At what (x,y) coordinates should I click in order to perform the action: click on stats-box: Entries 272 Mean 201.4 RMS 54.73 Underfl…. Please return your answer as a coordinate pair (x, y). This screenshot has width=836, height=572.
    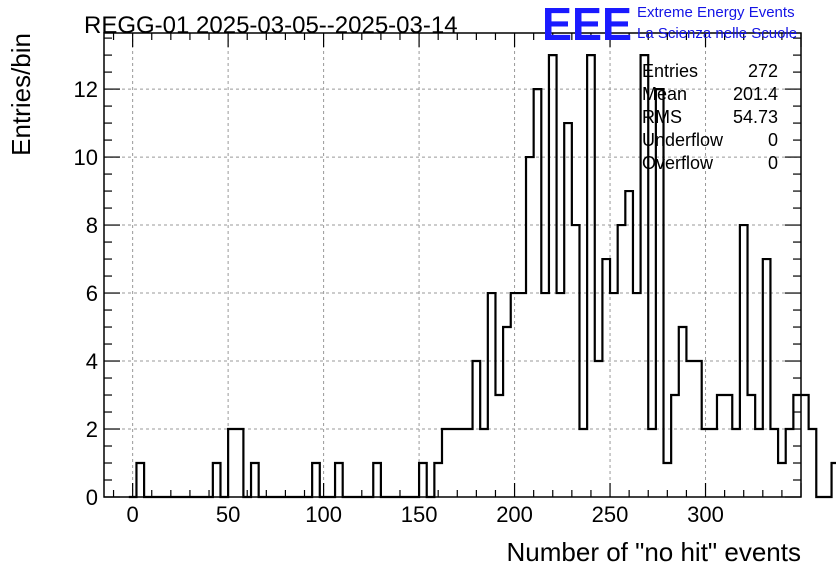
    Looking at the image, I should click on (710, 117).